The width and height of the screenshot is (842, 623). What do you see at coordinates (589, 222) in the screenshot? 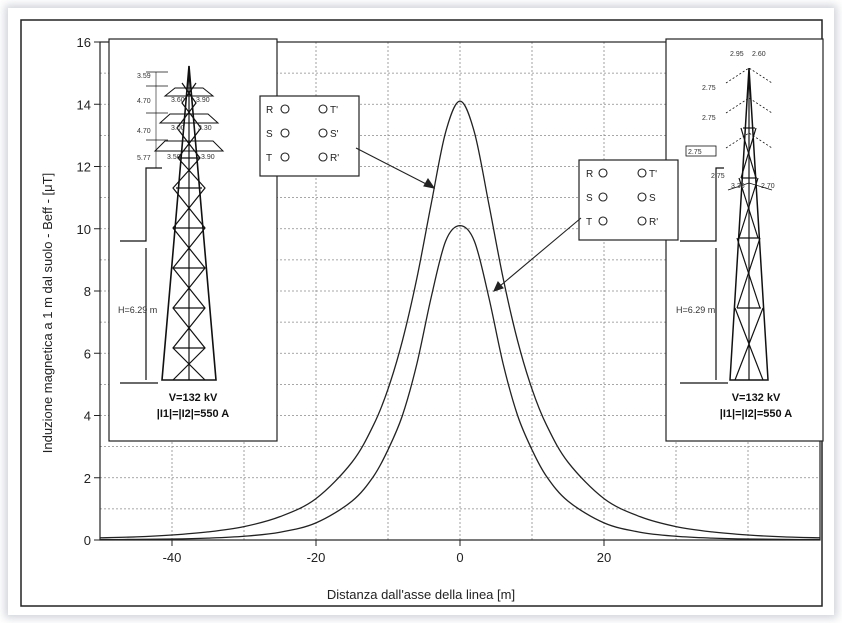
I see `legend-right-3a: T` at bounding box center [589, 222].